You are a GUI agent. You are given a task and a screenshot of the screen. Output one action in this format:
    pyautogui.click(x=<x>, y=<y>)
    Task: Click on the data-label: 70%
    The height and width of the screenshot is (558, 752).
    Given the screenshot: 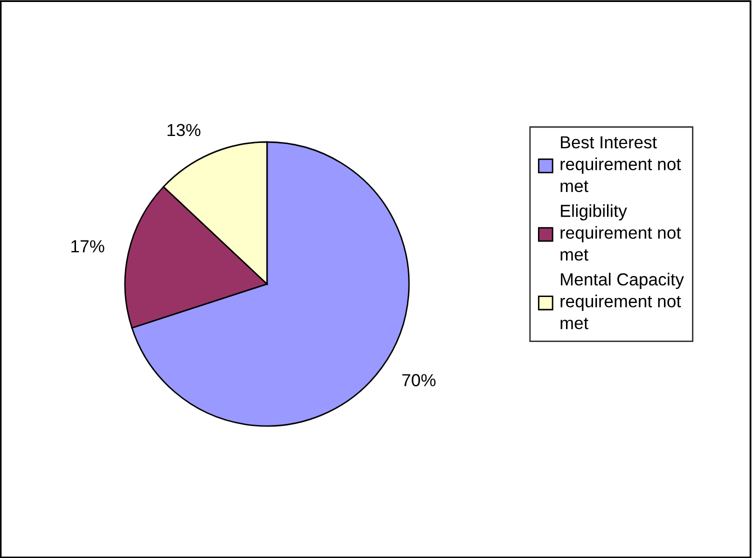 What is the action you would take?
    pyautogui.click(x=419, y=380)
    